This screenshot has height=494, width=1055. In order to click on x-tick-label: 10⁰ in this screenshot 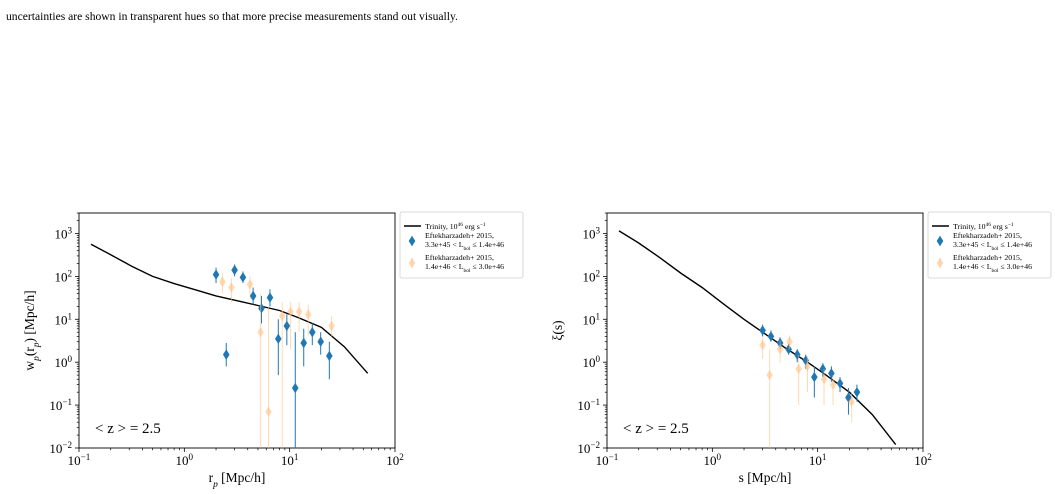, I will do `click(185, 460)`.